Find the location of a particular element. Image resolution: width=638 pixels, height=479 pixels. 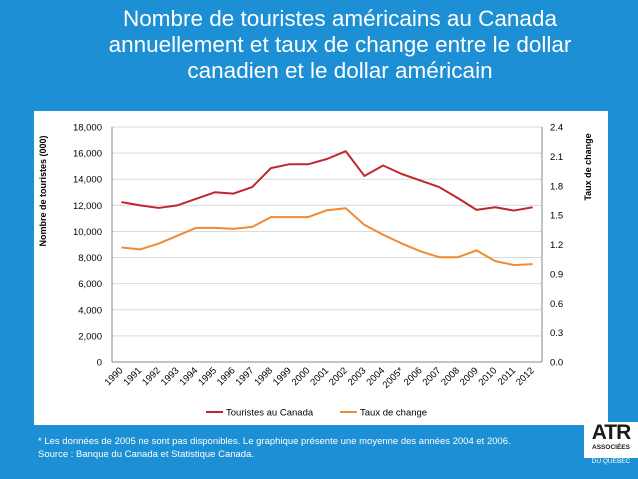

left-tick-label: 0 is located at coordinates (99, 363).